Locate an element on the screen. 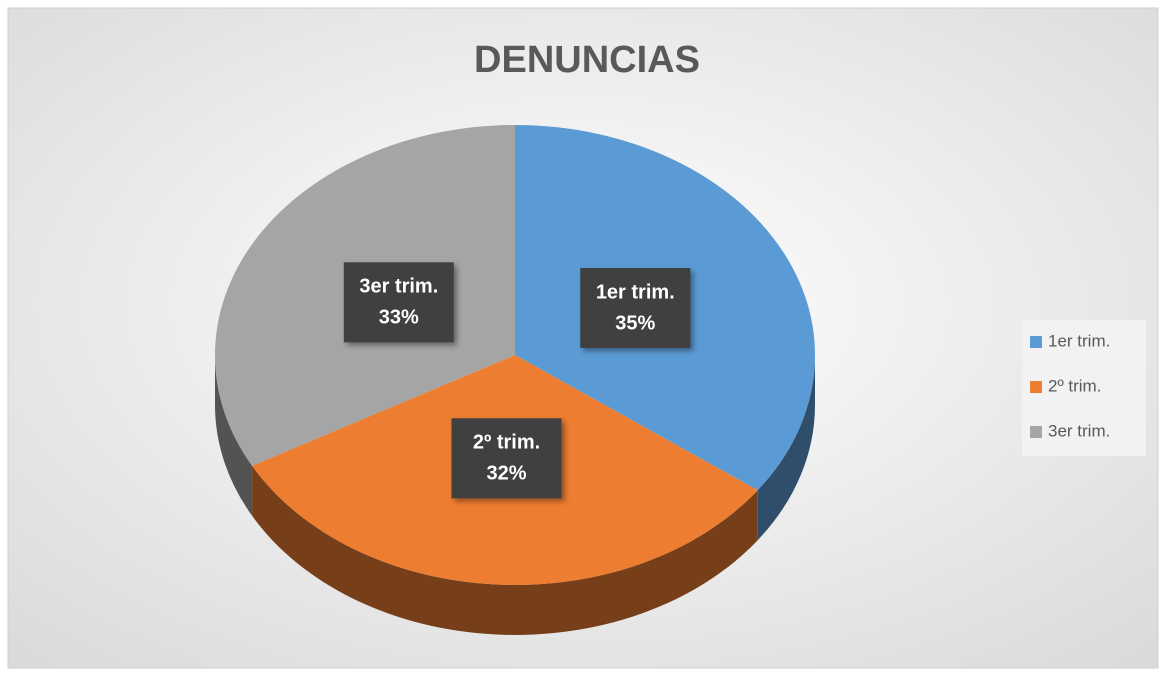 The height and width of the screenshot is (677, 1166). legend-label: 1er trim. is located at coordinates (1079, 340).